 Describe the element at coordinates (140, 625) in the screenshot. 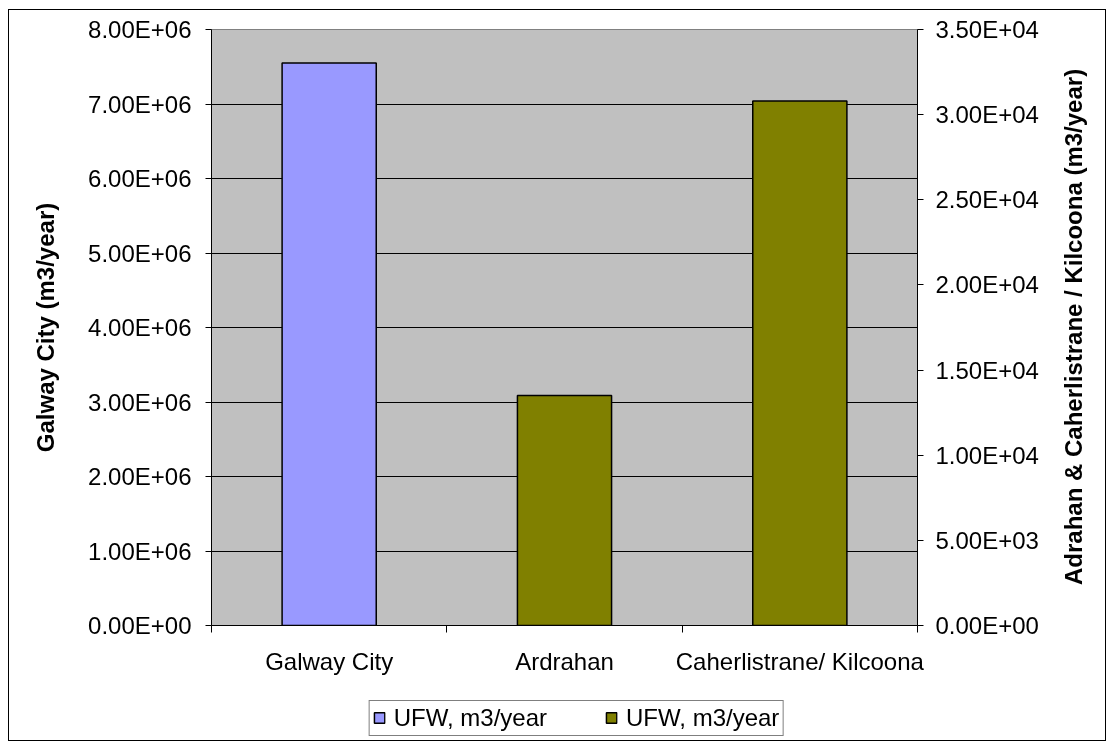

I see `y-tick-label: 0.00E+00` at that location.